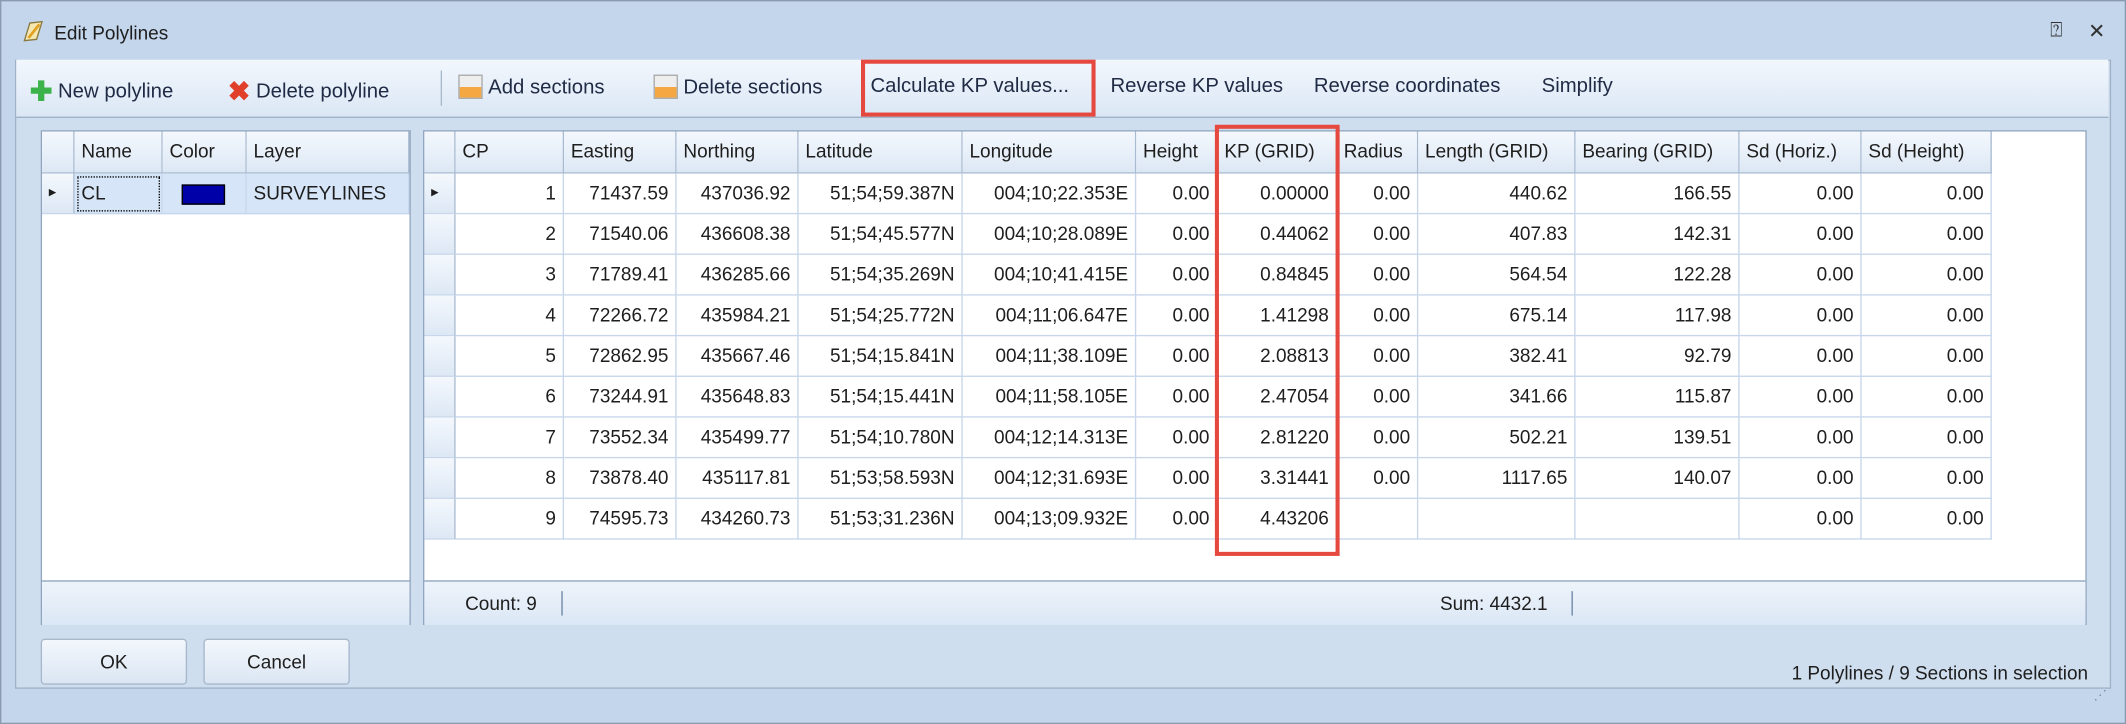 The height and width of the screenshot is (724, 2126). I want to click on section-cell: 004;13;09.932E, so click(1049, 519).